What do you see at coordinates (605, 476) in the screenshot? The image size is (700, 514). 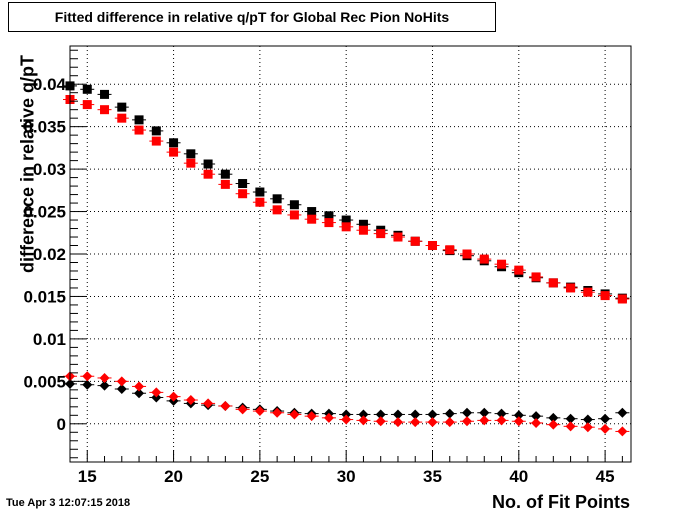 I see `x-tick-label: 45` at bounding box center [605, 476].